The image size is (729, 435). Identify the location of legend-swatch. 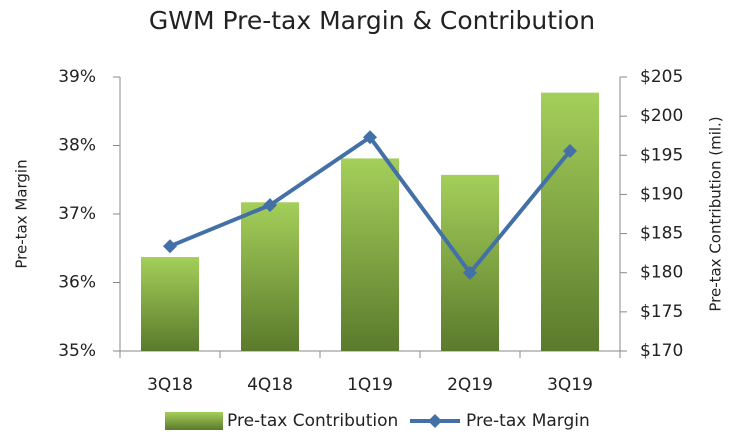
(194, 421).